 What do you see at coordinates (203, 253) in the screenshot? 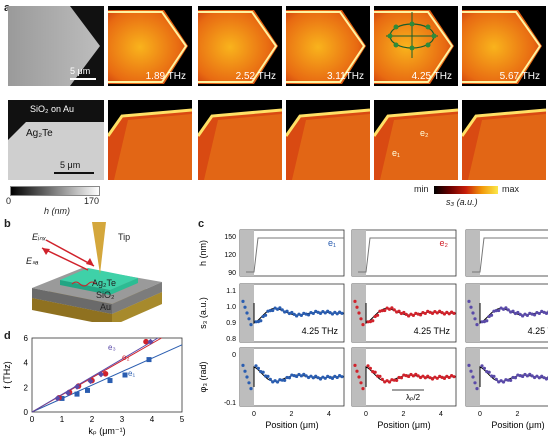
I see `row-label-1: h (nm)` at bounding box center [203, 253].